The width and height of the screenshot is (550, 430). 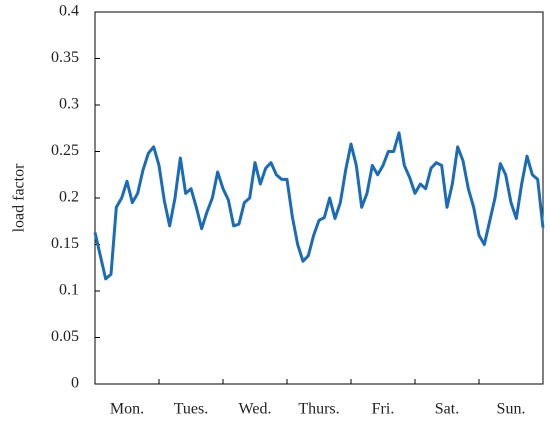 I want to click on x-tick-label: Wed., so click(x=255, y=409).